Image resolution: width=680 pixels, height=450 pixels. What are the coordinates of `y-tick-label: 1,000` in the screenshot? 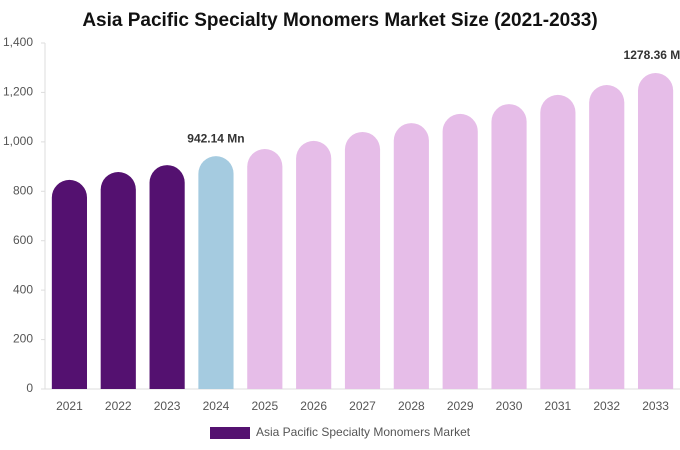 It's located at (18, 141).